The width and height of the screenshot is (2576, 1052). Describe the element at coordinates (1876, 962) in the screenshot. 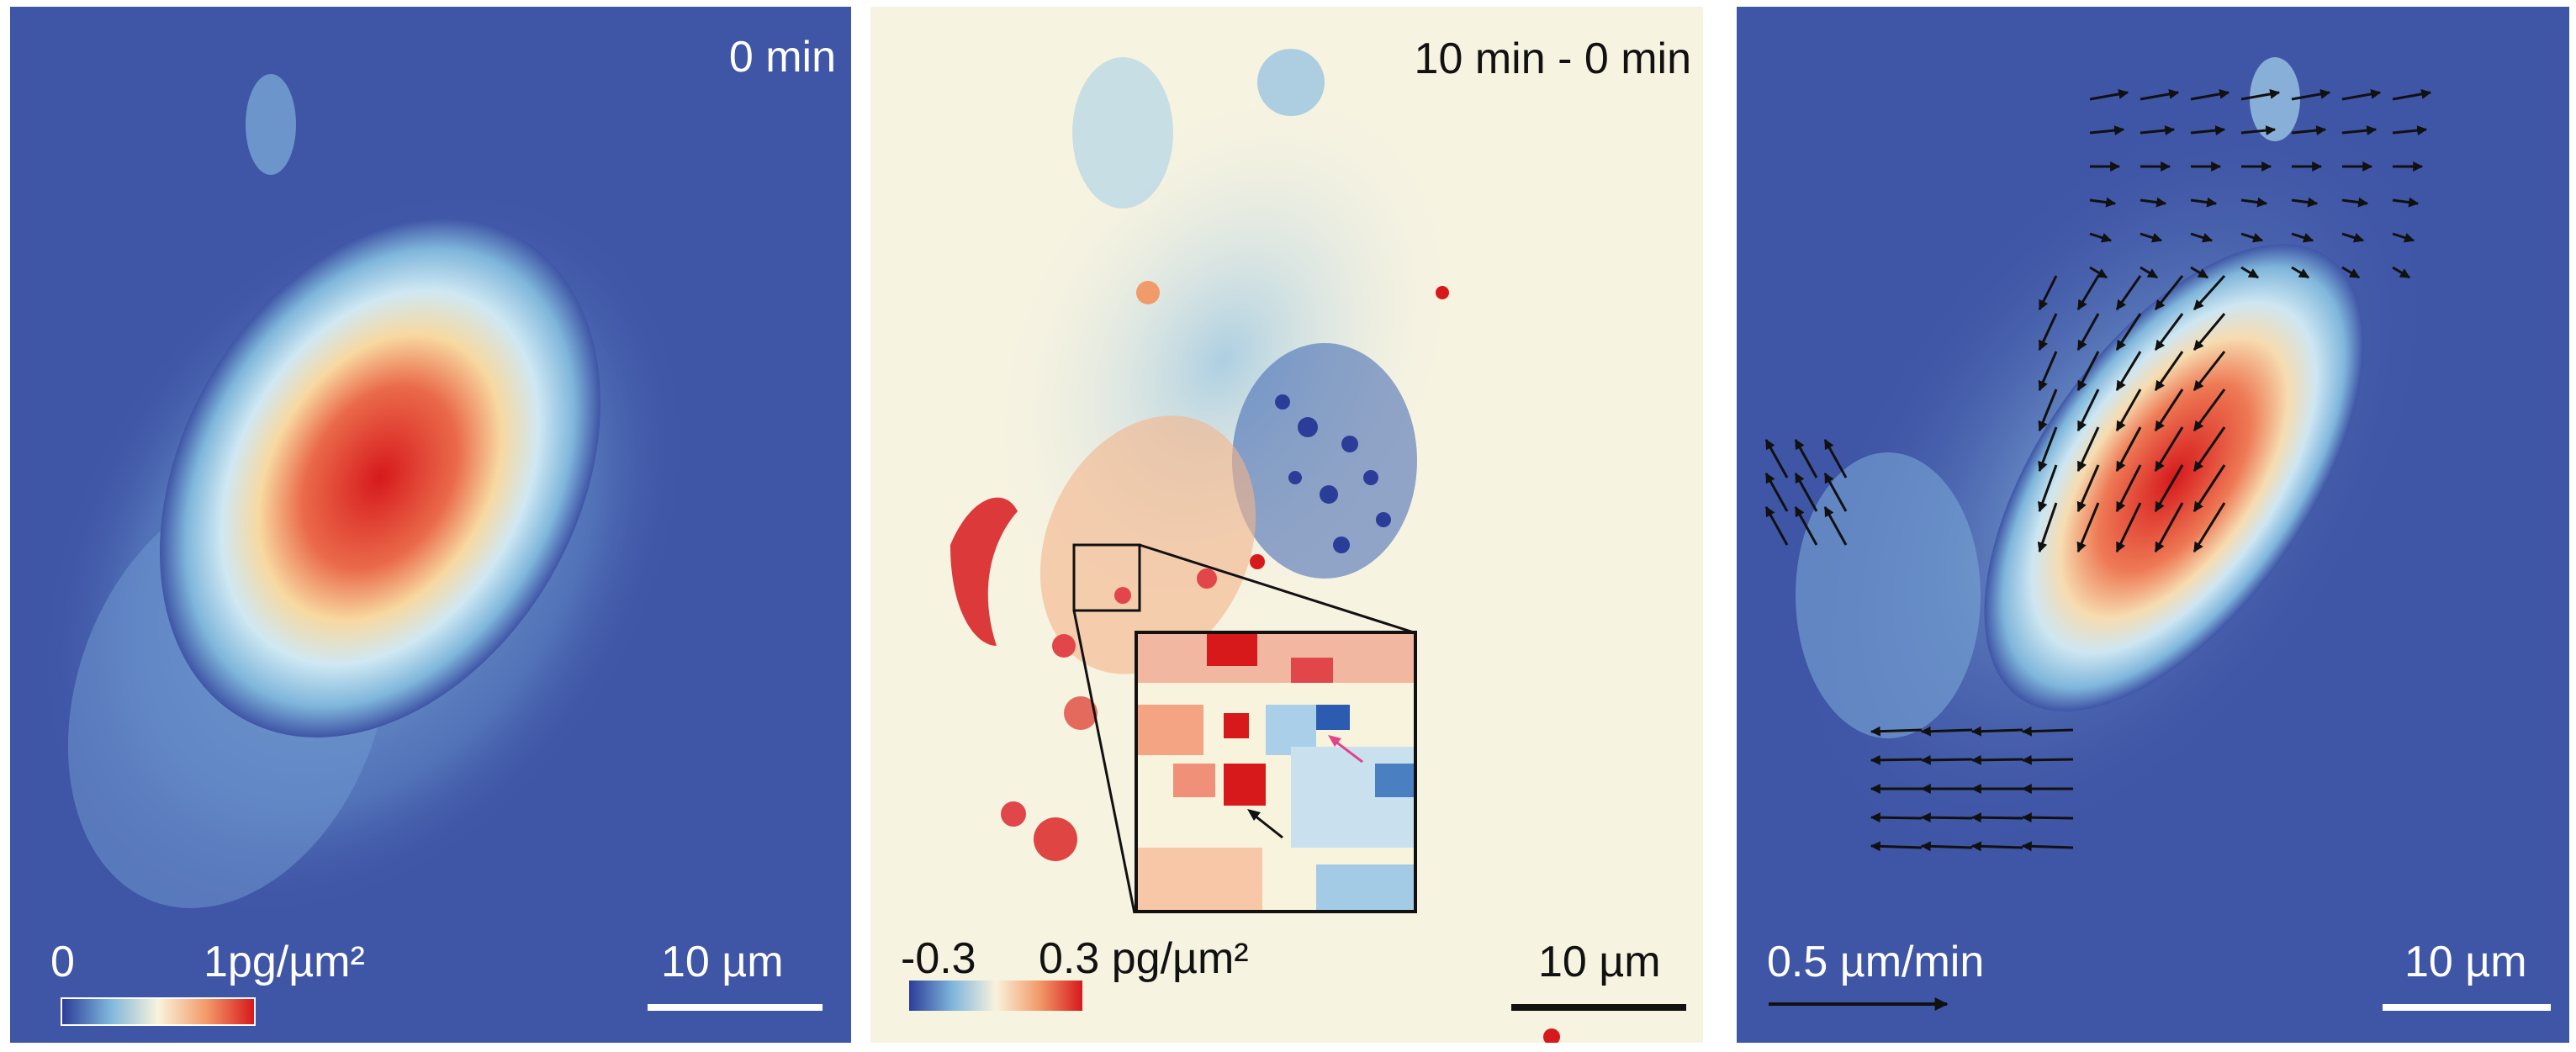

I see `velocity-scale-label: 0.5 µm/min` at that location.